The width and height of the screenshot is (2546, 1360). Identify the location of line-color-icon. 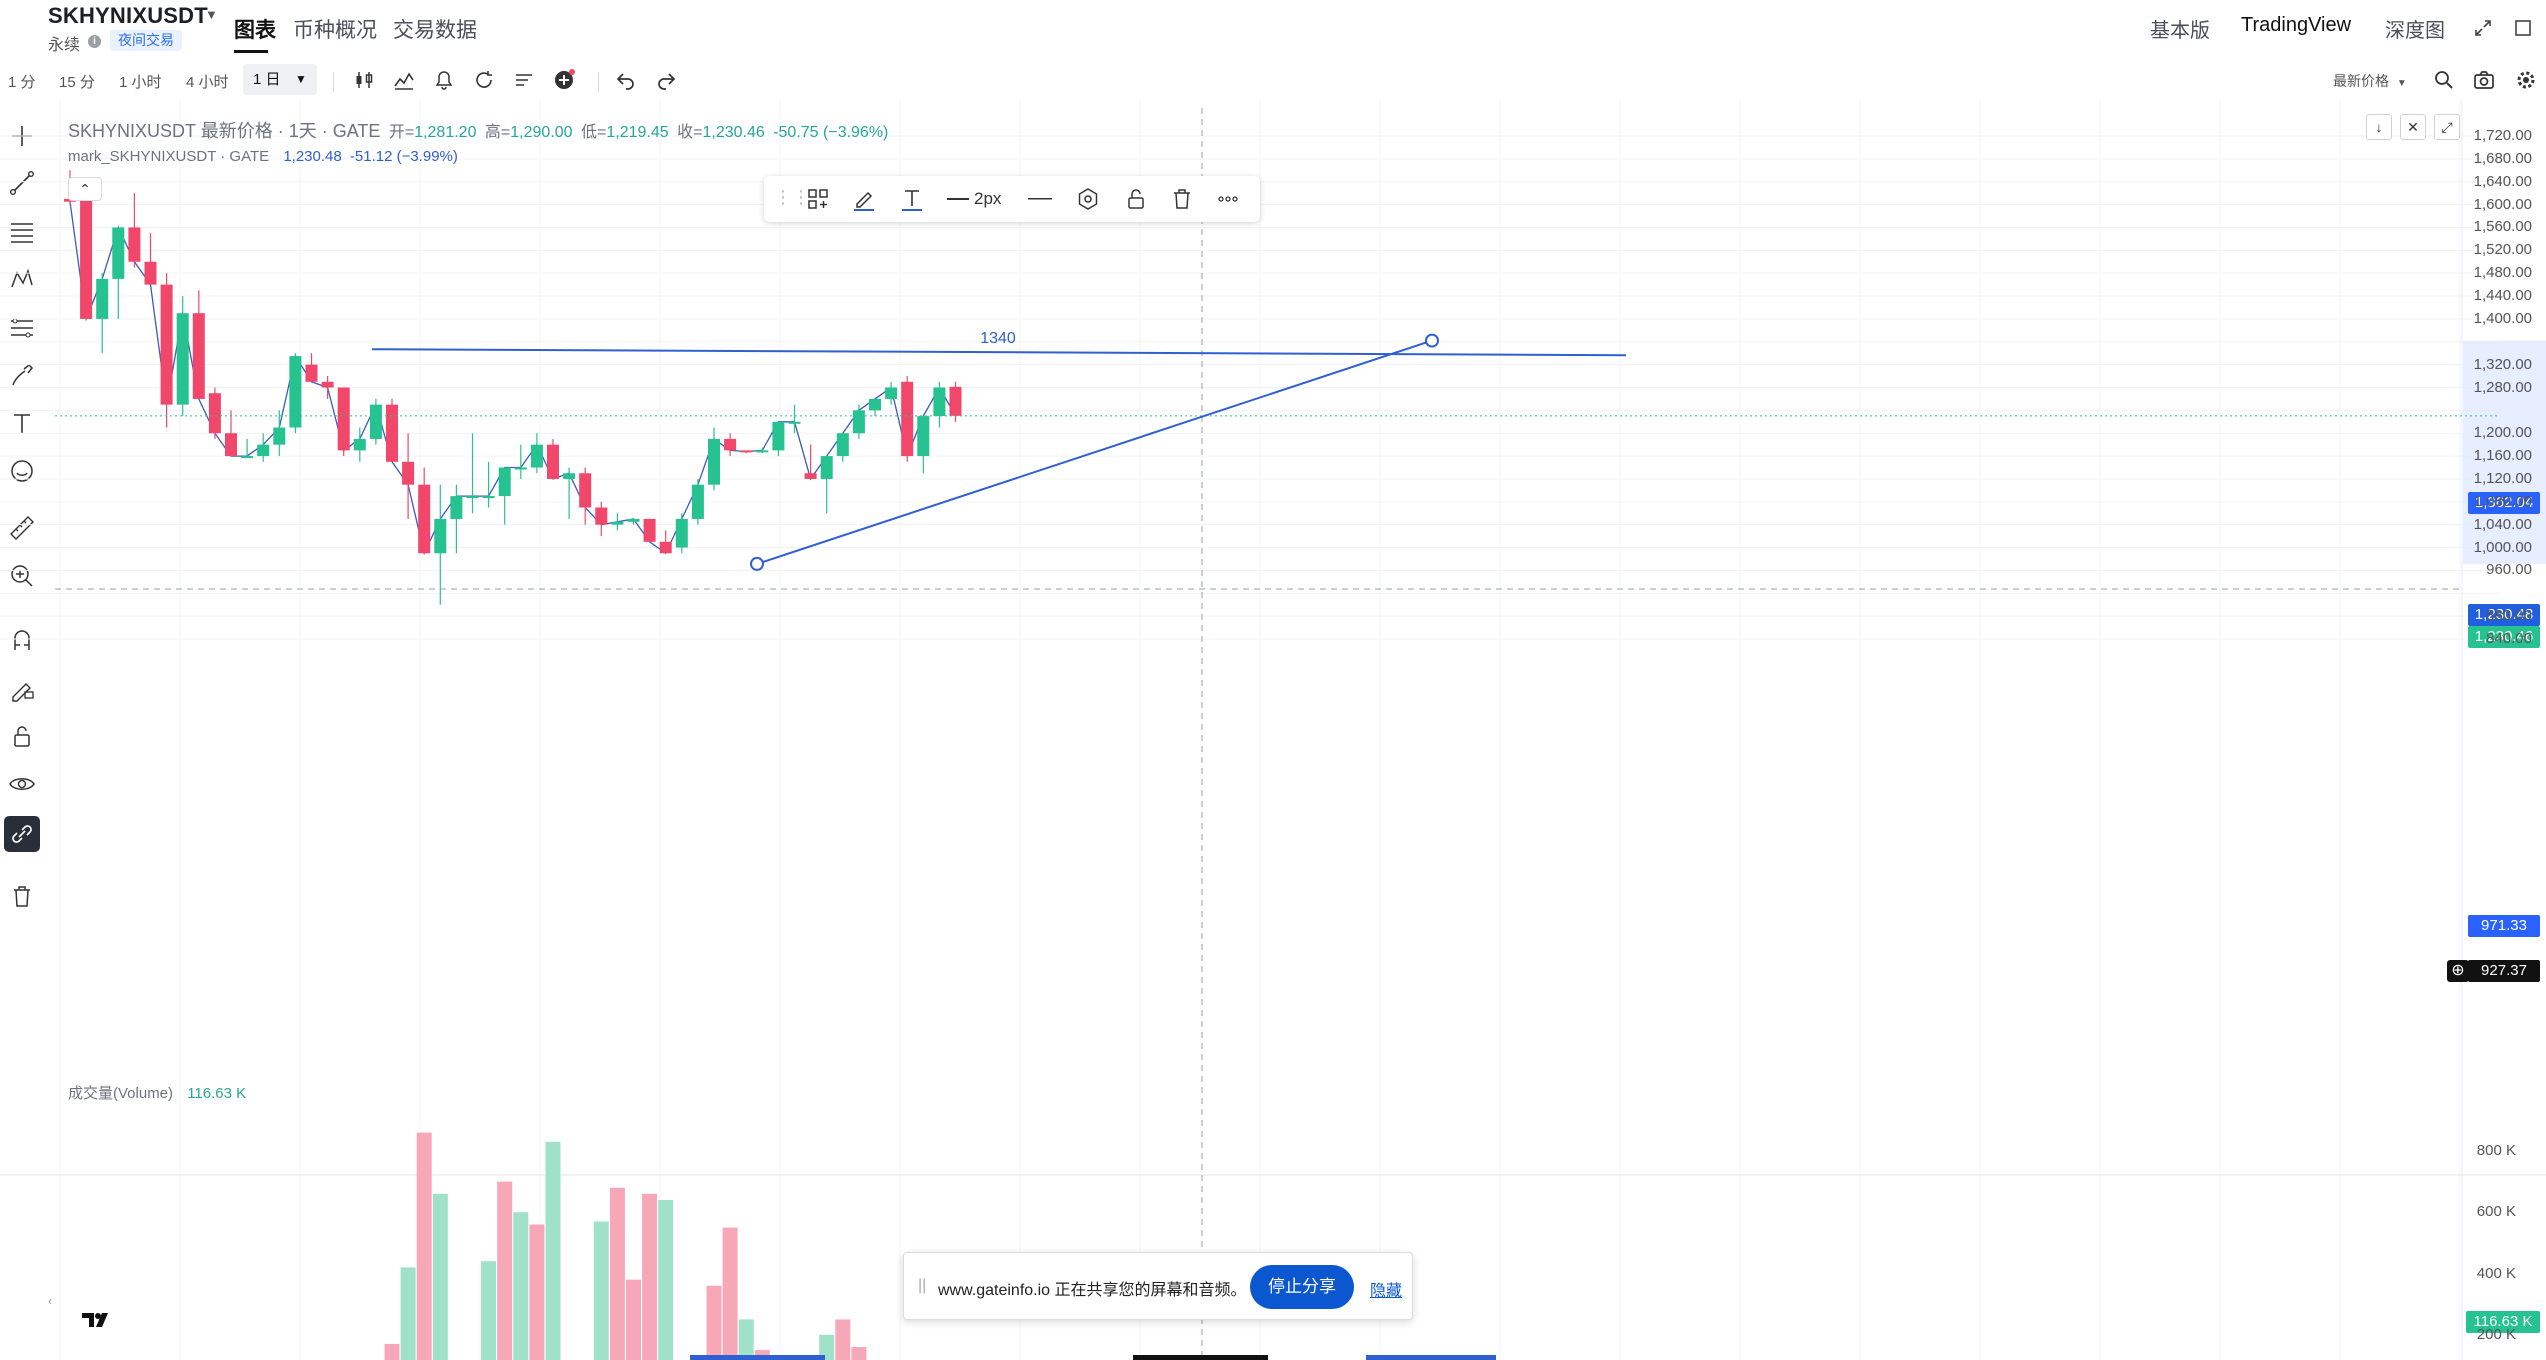
(864, 199).